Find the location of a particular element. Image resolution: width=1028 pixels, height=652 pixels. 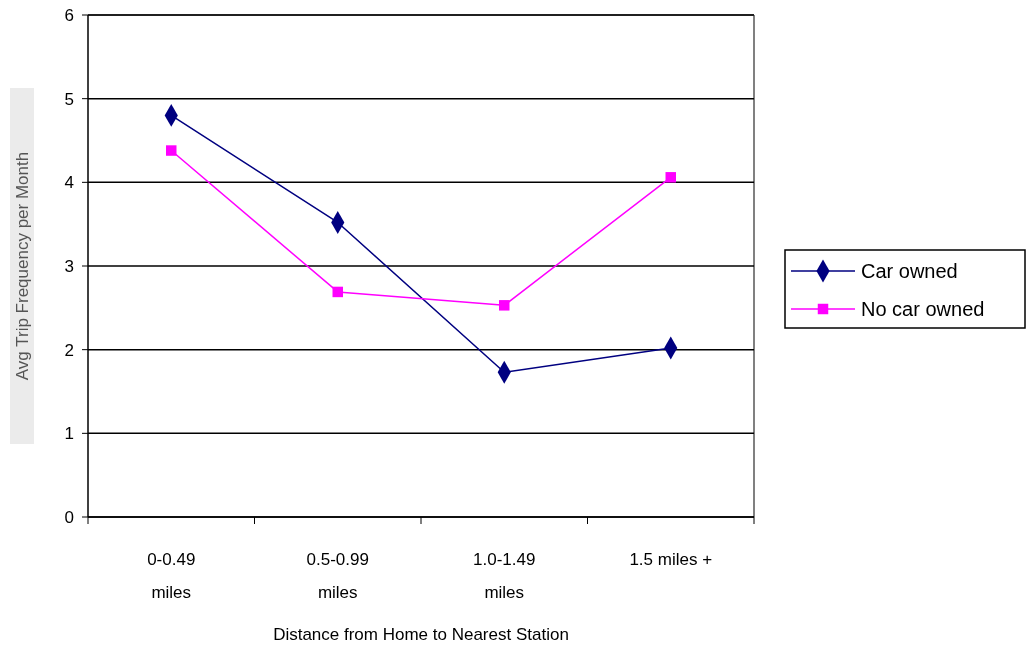

x-axis-title: Distance from Home to Nearest Station is located at coordinates (421, 634).